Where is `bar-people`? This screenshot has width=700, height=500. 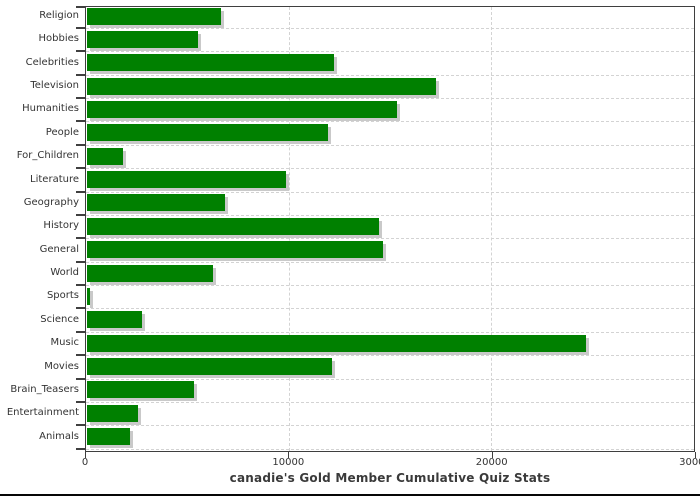
bar-people is located at coordinates (208, 133).